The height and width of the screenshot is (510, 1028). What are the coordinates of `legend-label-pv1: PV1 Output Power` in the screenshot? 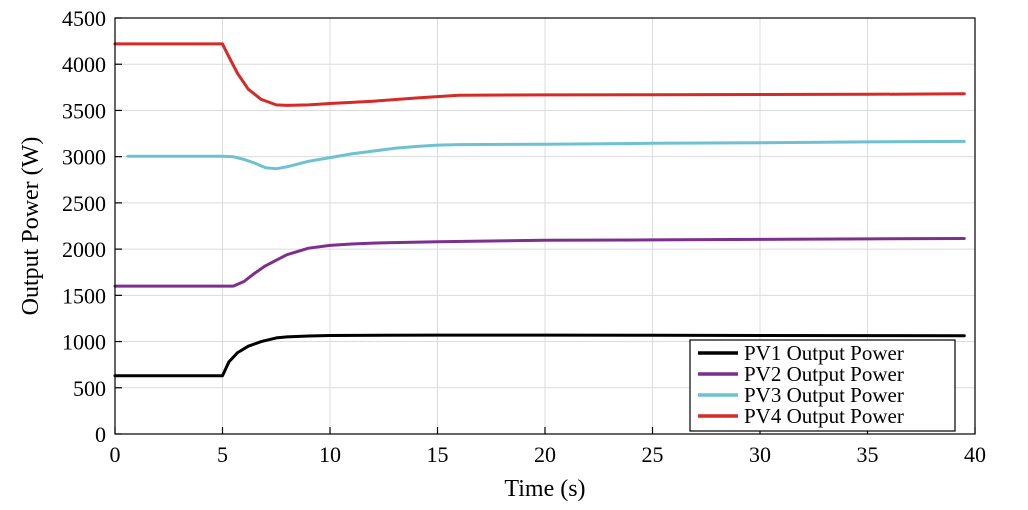 It's located at (824, 353).